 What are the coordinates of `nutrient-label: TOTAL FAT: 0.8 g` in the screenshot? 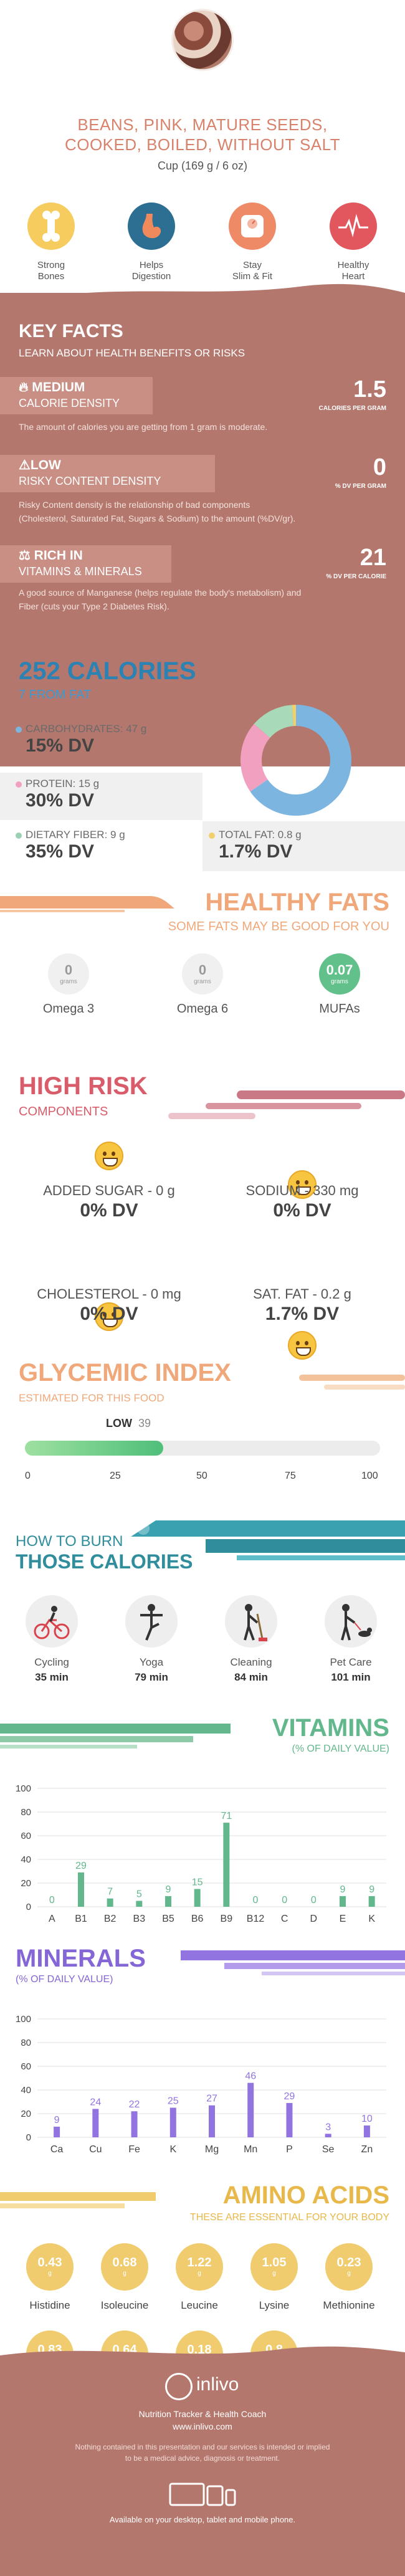 It's located at (260, 835).